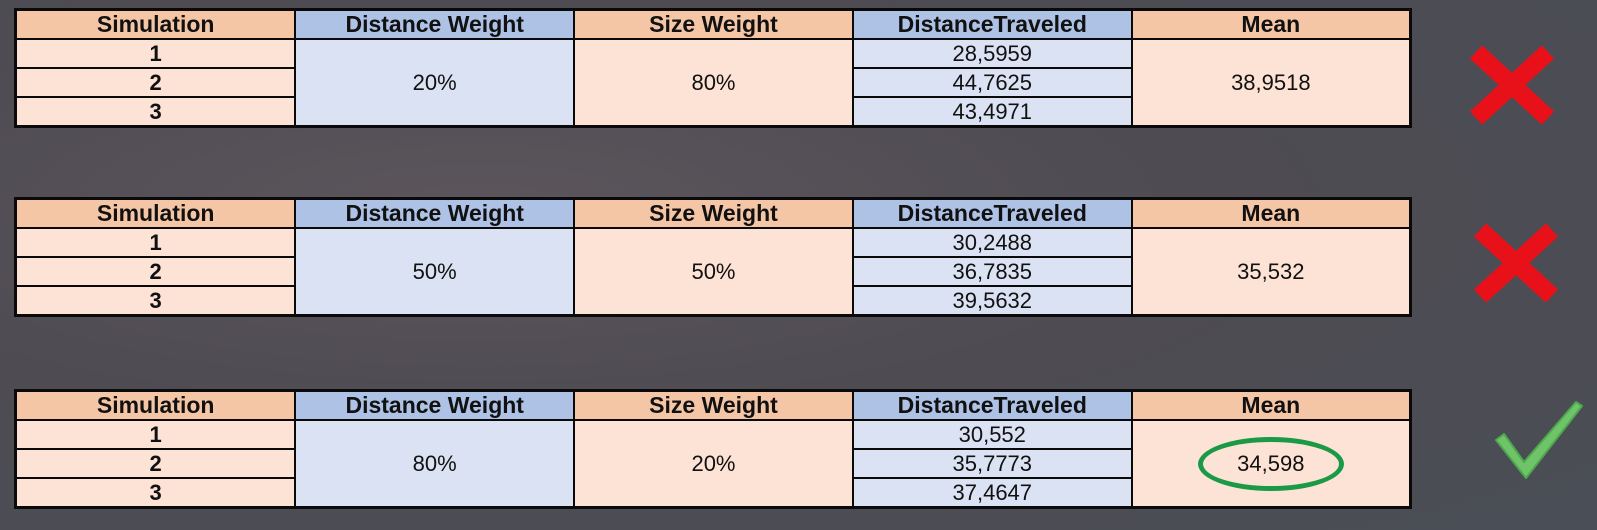 The image size is (1597, 530). I want to click on highlight-circle, so click(1270, 463).